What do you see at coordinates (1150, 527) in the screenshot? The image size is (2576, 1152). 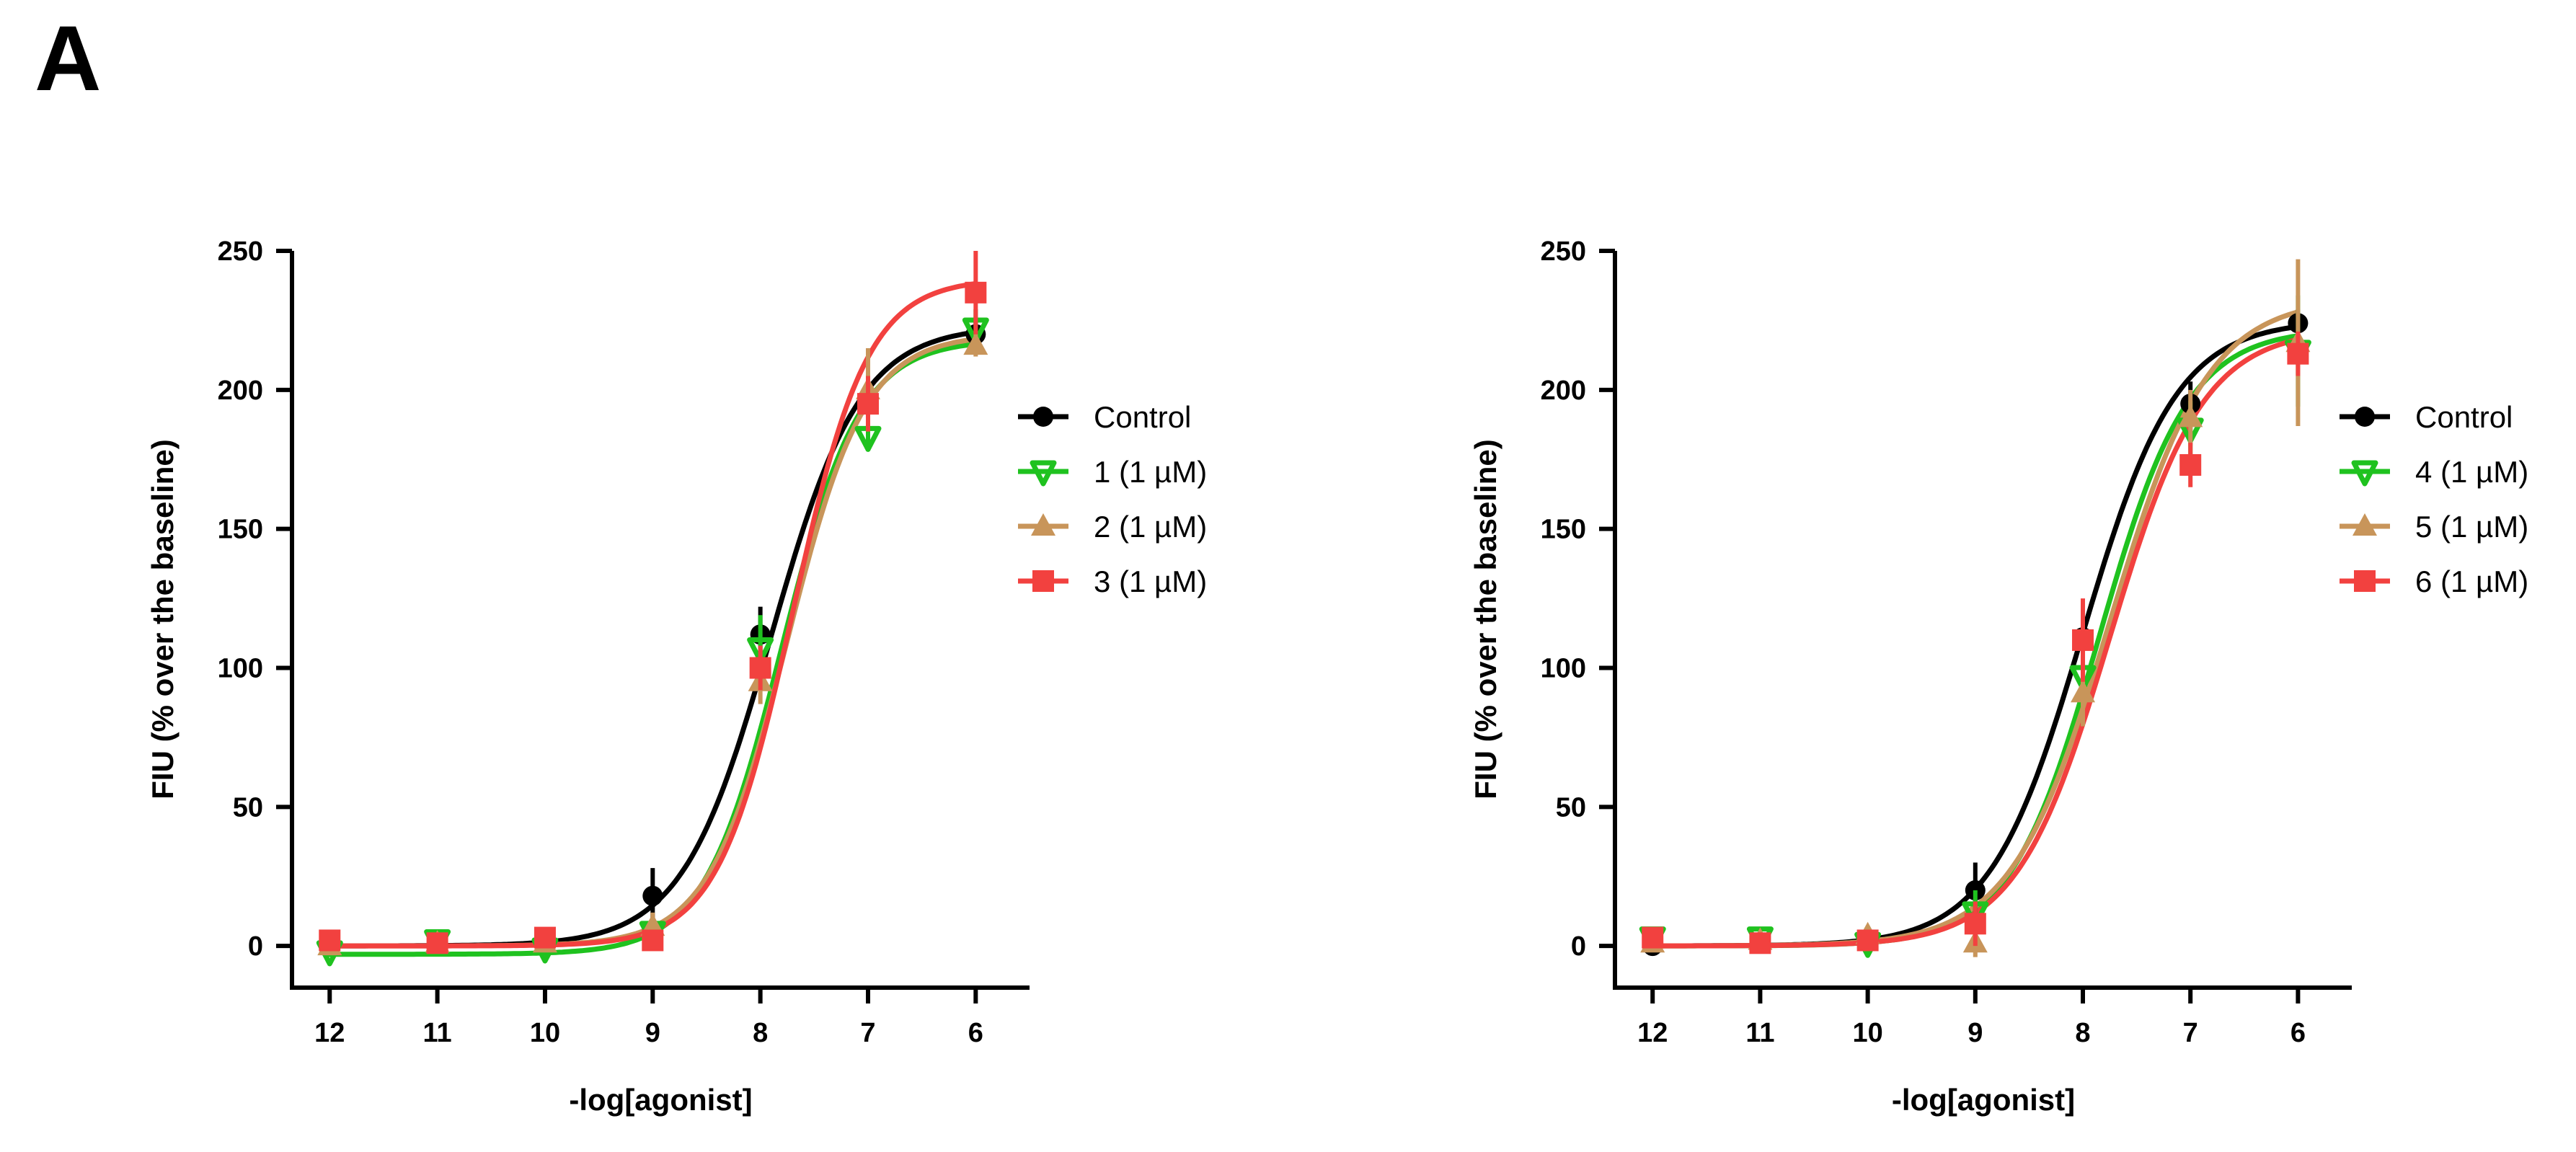 I see `legend-label: 2 (1 µM)` at bounding box center [1150, 527].